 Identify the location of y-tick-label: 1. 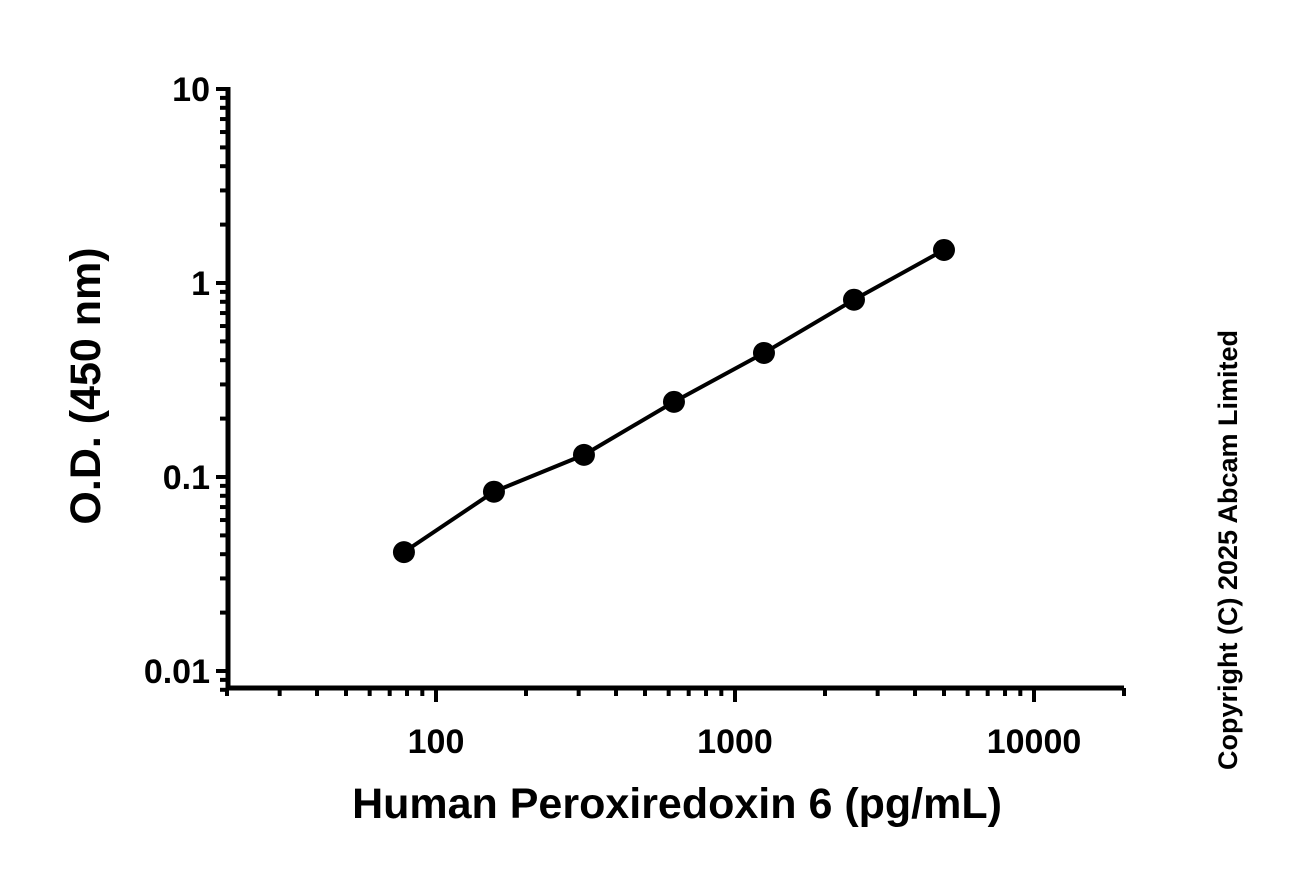
(200, 284).